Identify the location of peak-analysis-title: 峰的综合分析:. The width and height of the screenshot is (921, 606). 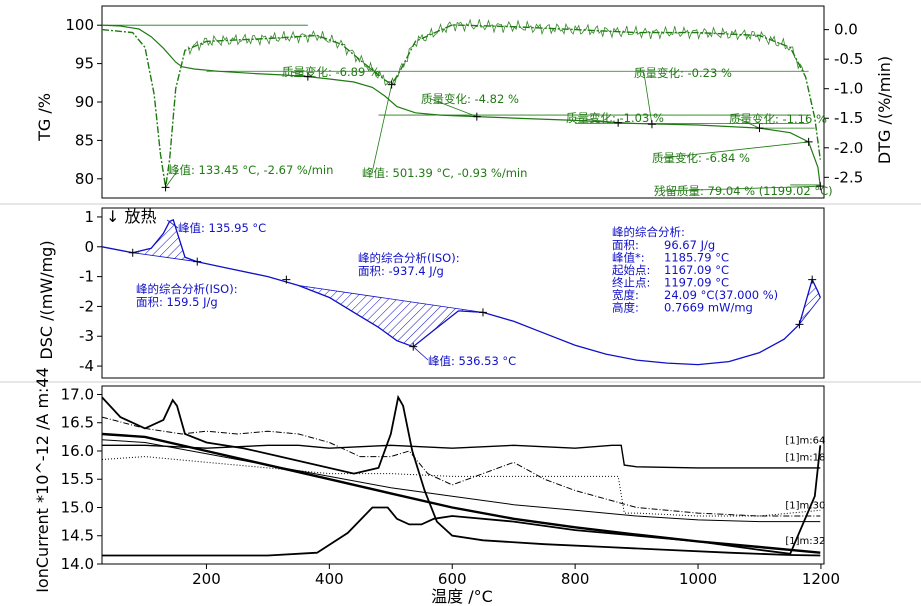
(648, 232).